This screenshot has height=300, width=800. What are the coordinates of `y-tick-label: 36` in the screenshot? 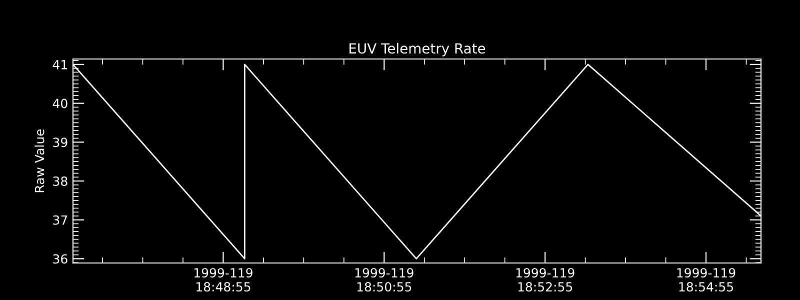 It's located at (60, 259).